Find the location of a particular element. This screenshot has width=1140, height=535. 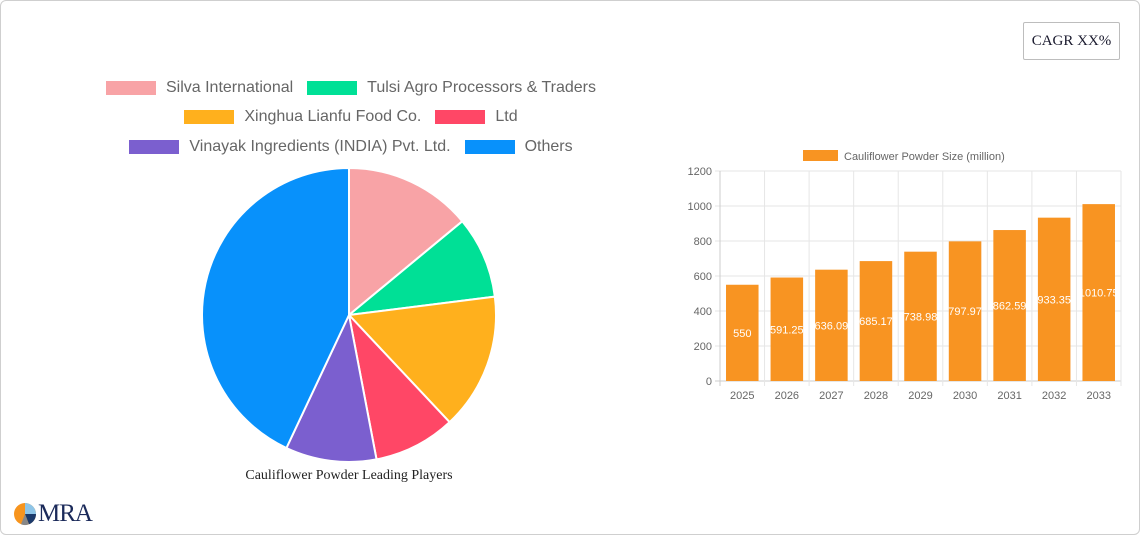

bar-2029 is located at coordinates (920, 316).